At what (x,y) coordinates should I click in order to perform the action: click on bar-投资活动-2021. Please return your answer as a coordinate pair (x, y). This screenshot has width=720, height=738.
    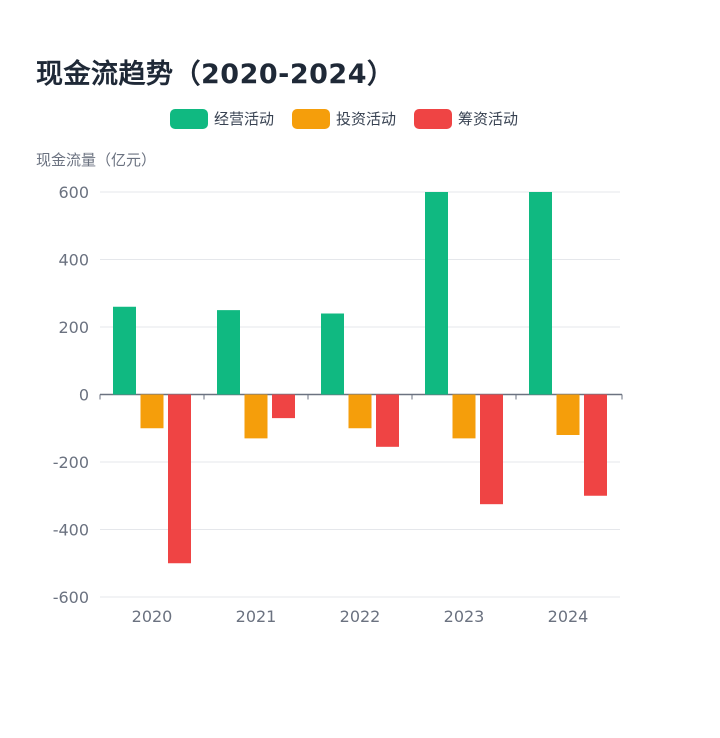
    Looking at the image, I should click on (256, 416).